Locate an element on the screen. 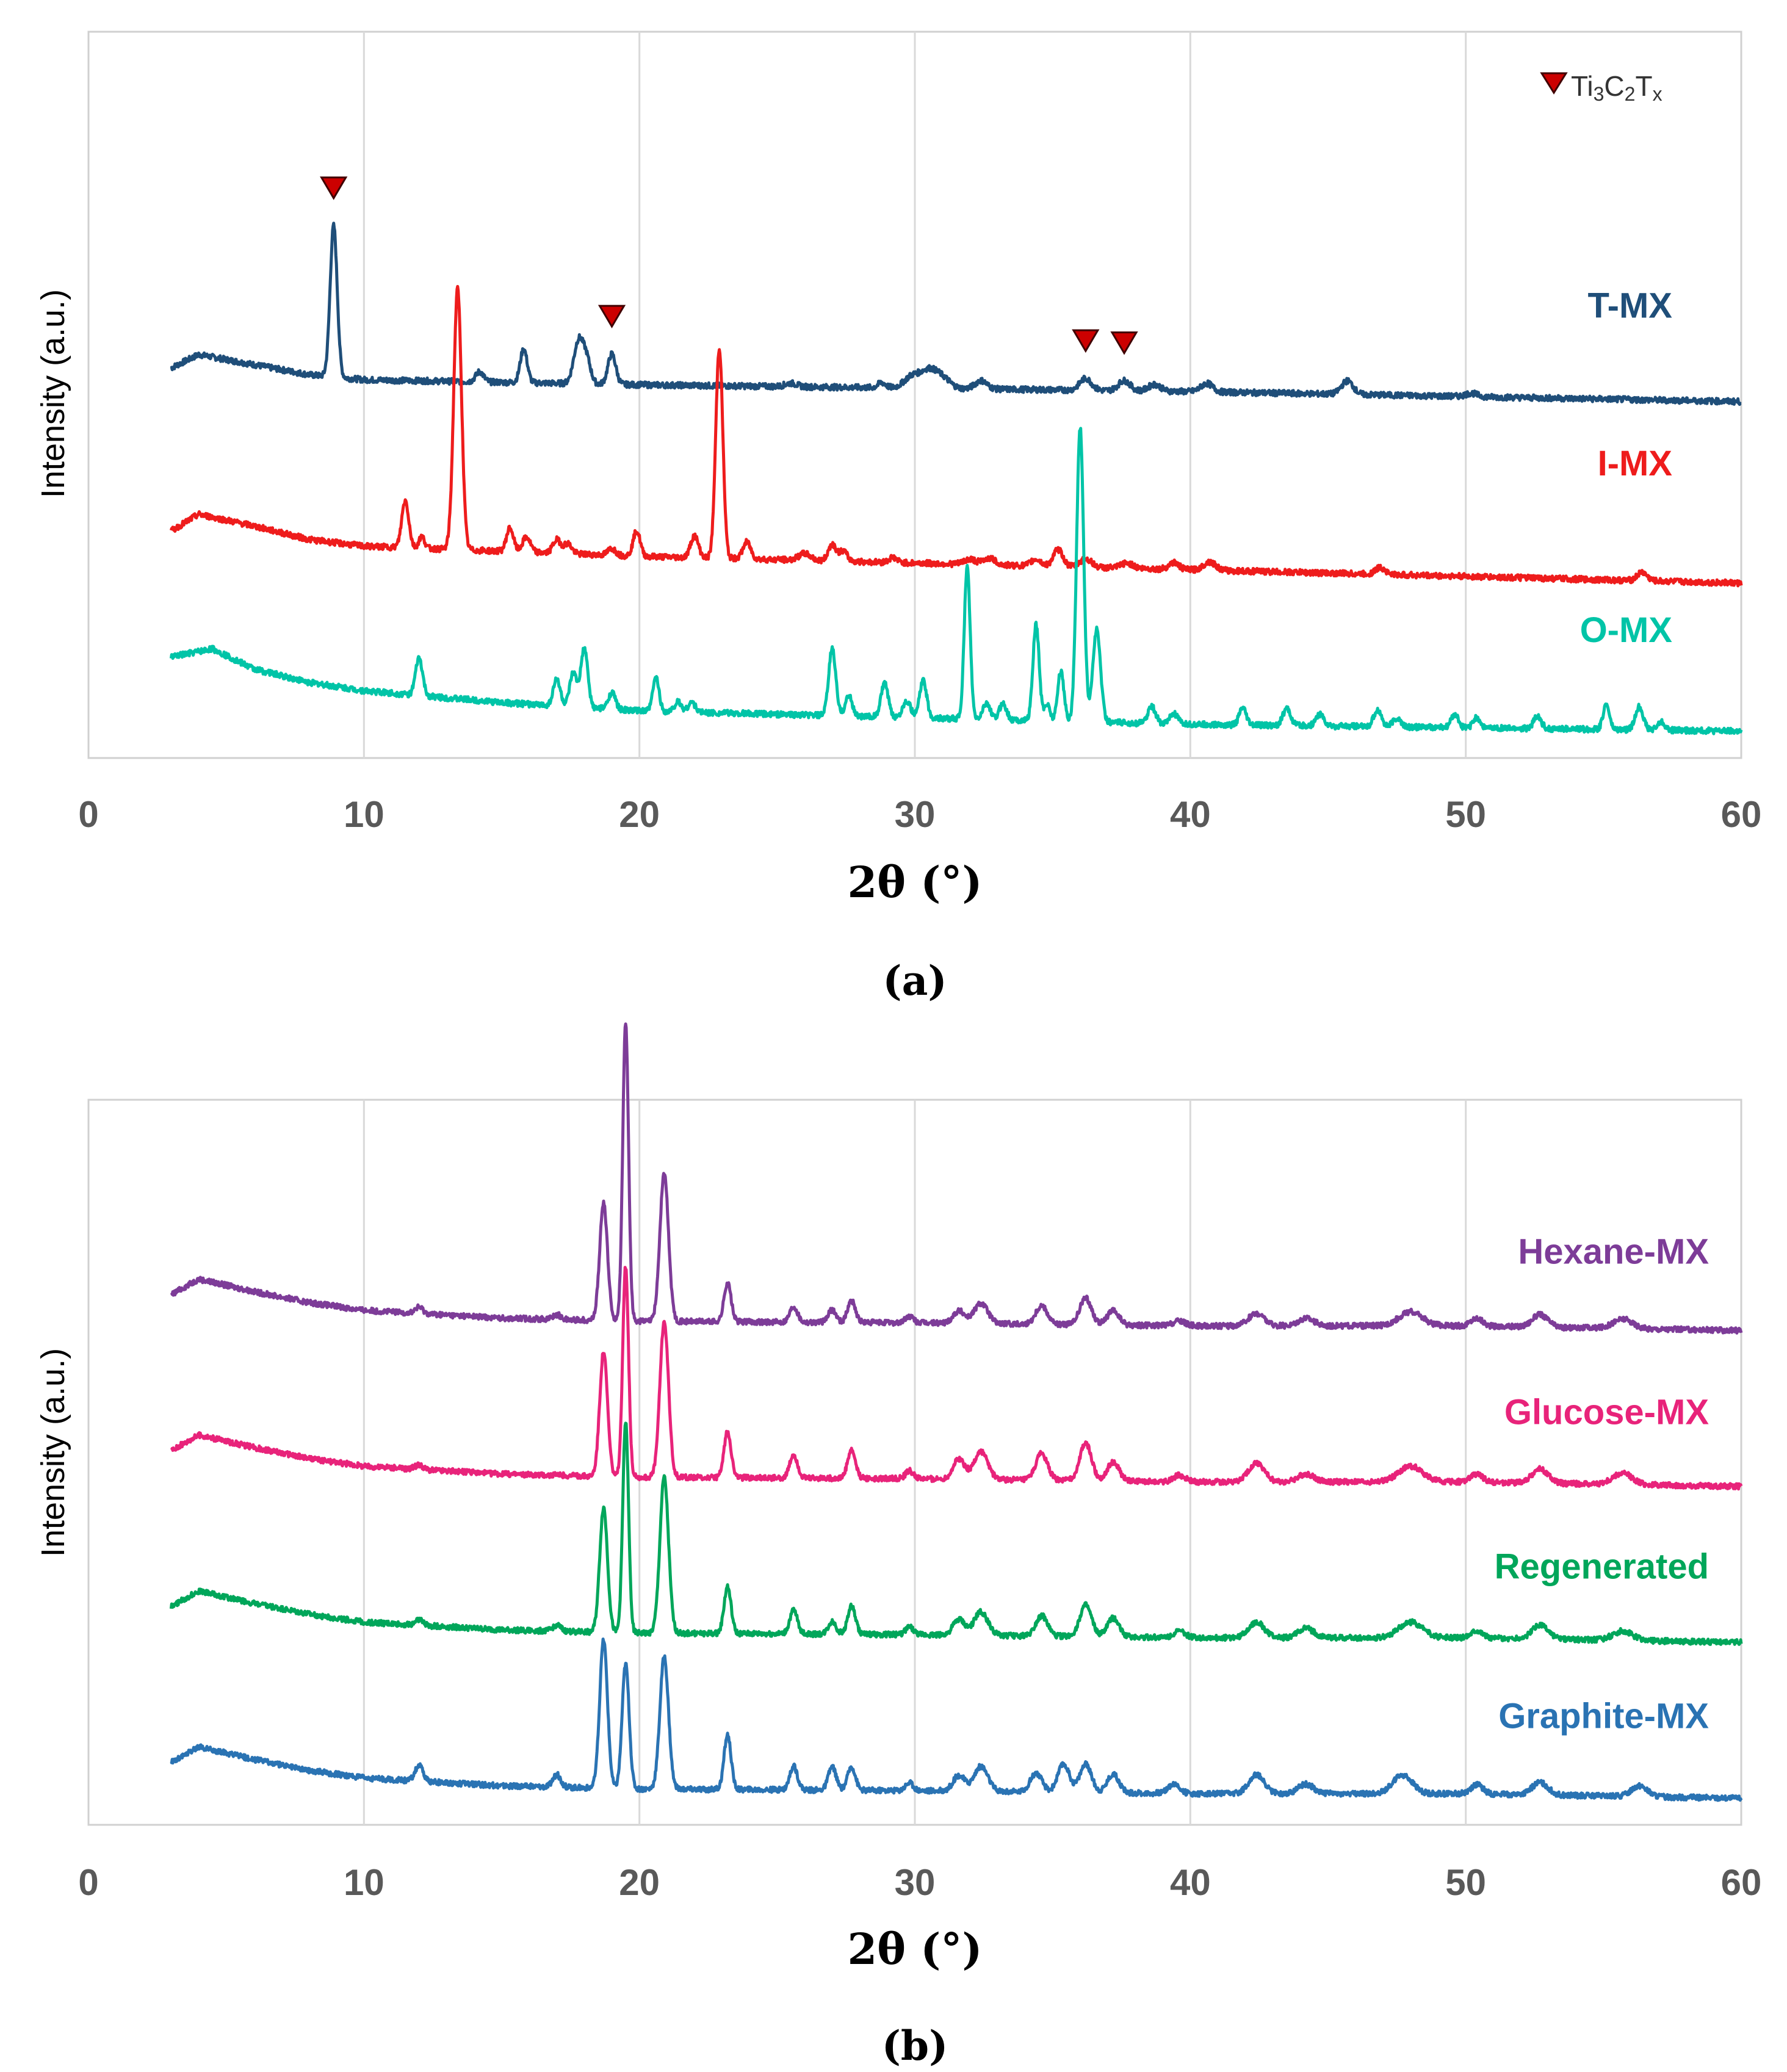 This screenshot has width=1787, height=2072. series-label-i-mx: I-MX is located at coordinates (1635, 464).